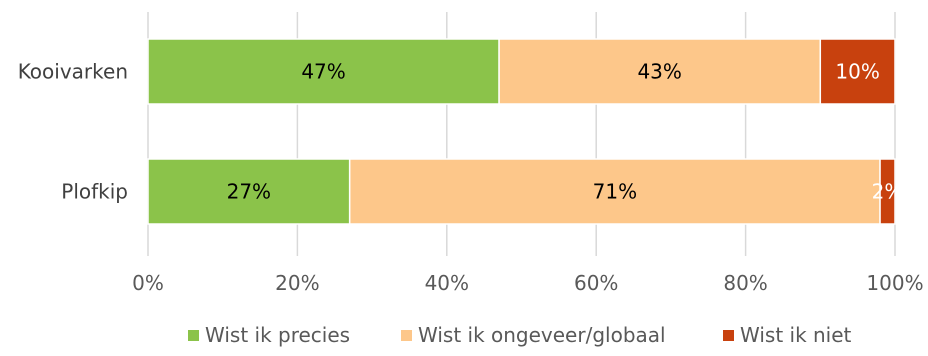 The image size is (928, 356). I want to click on legend-swatch-niet, so click(728, 335).